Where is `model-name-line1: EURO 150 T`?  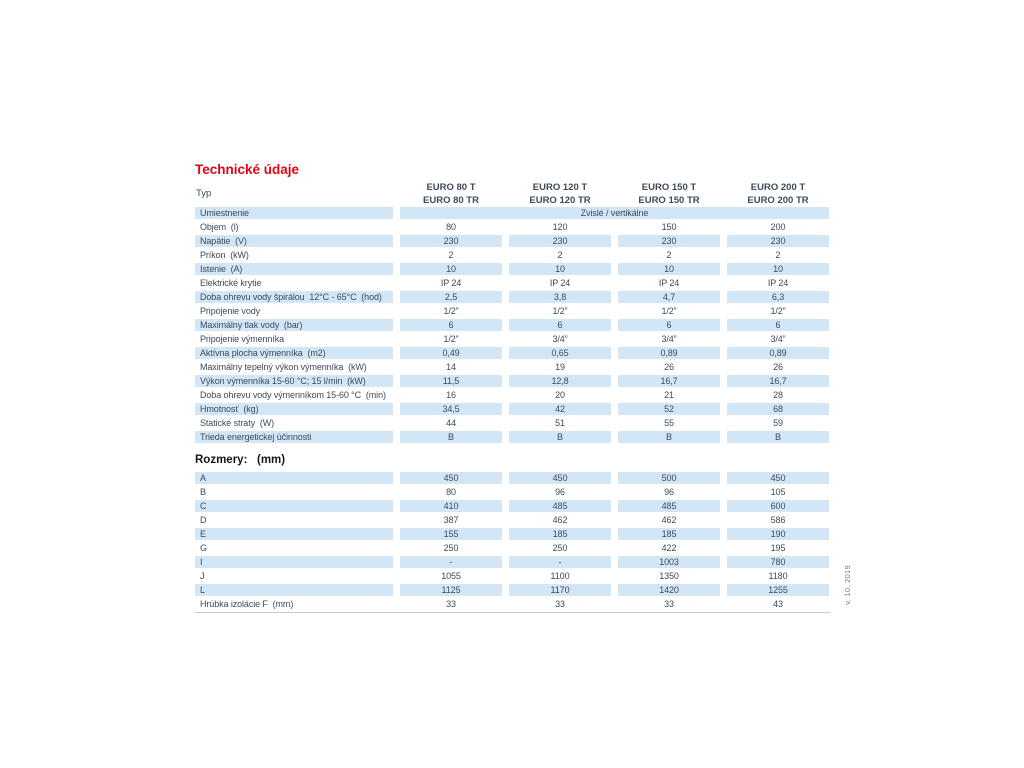
model-name-line1: EURO 150 T is located at coordinates (669, 187).